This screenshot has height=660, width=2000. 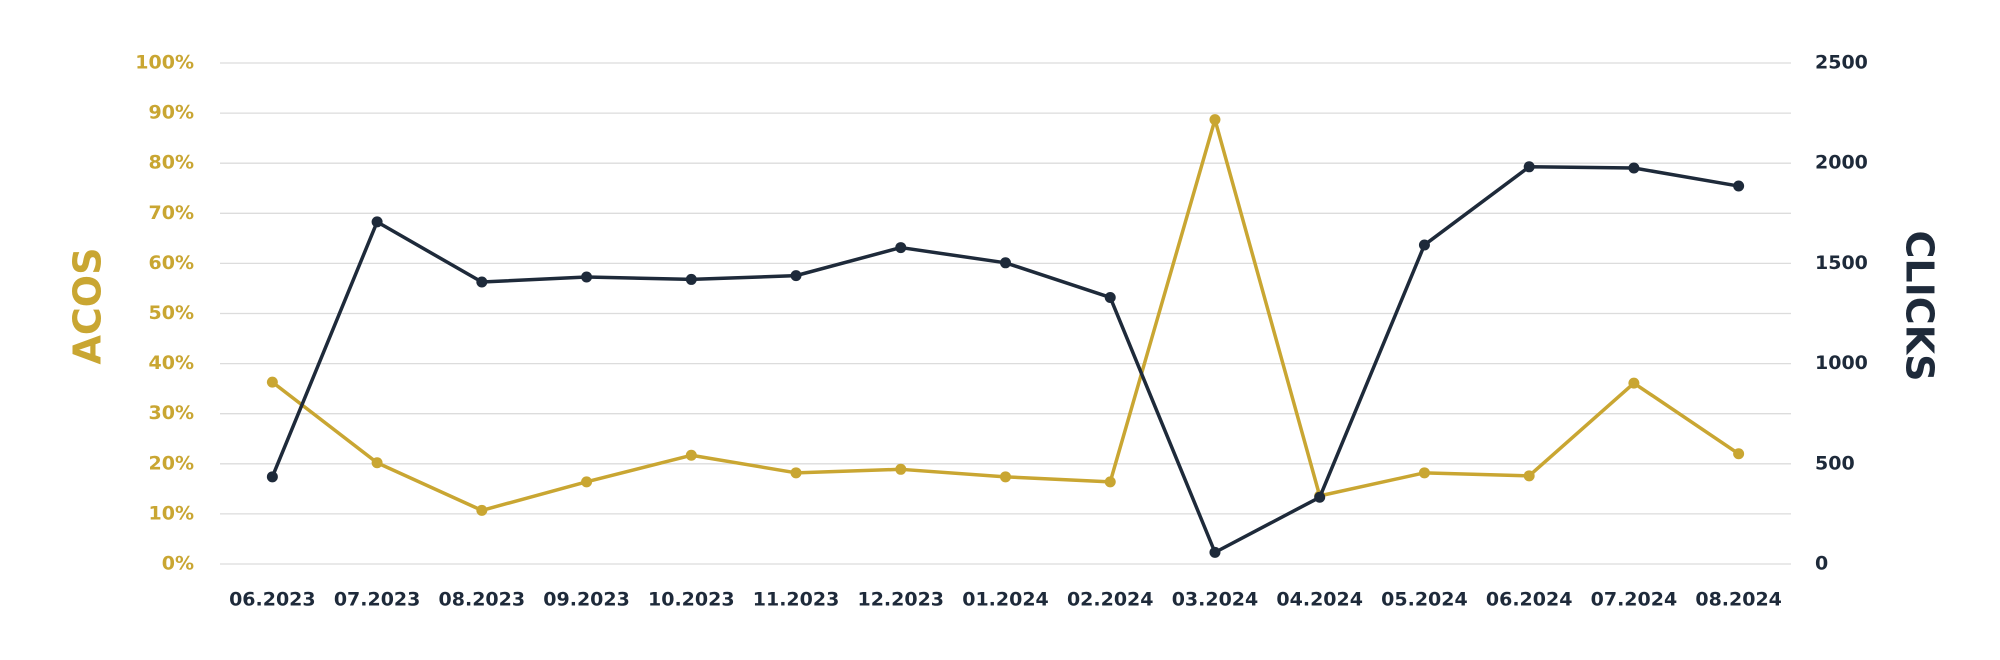 What do you see at coordinates (1821, 564) in the screenshot?
I see `y2-tick-label: 0` at bounding box center [1821, 564].